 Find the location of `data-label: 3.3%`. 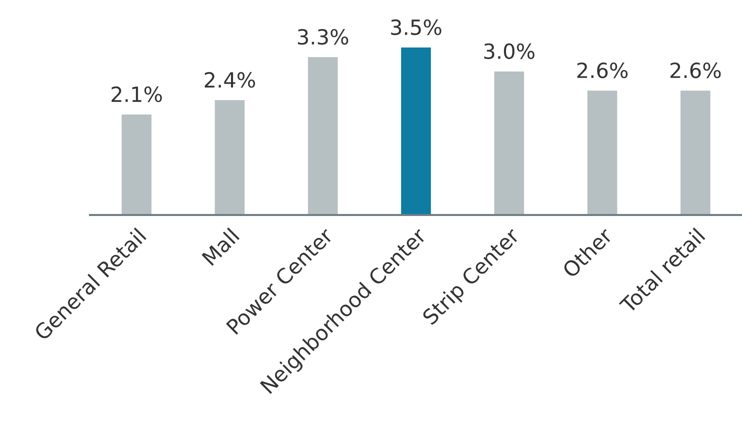

data-label: 3.3% is located at coordinates (323, 36).